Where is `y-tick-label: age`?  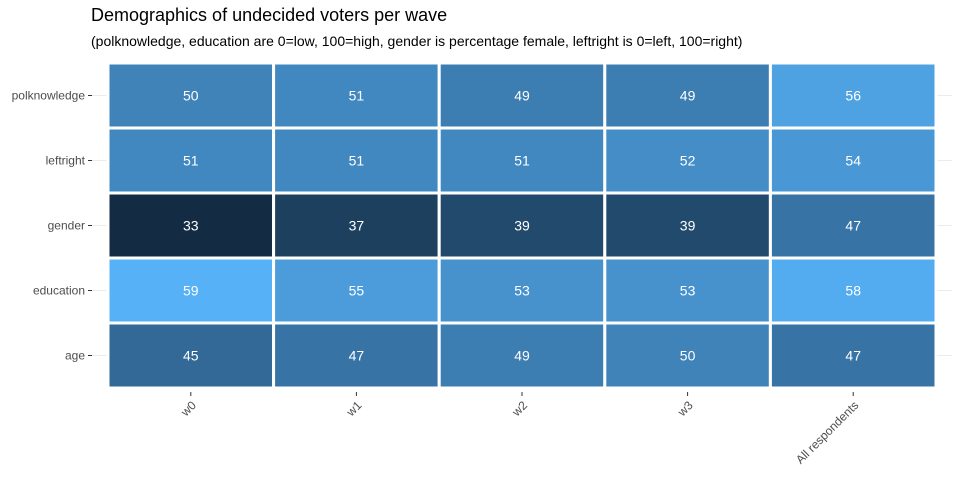 y-tick-label: age is located at coordinates (75, 356).